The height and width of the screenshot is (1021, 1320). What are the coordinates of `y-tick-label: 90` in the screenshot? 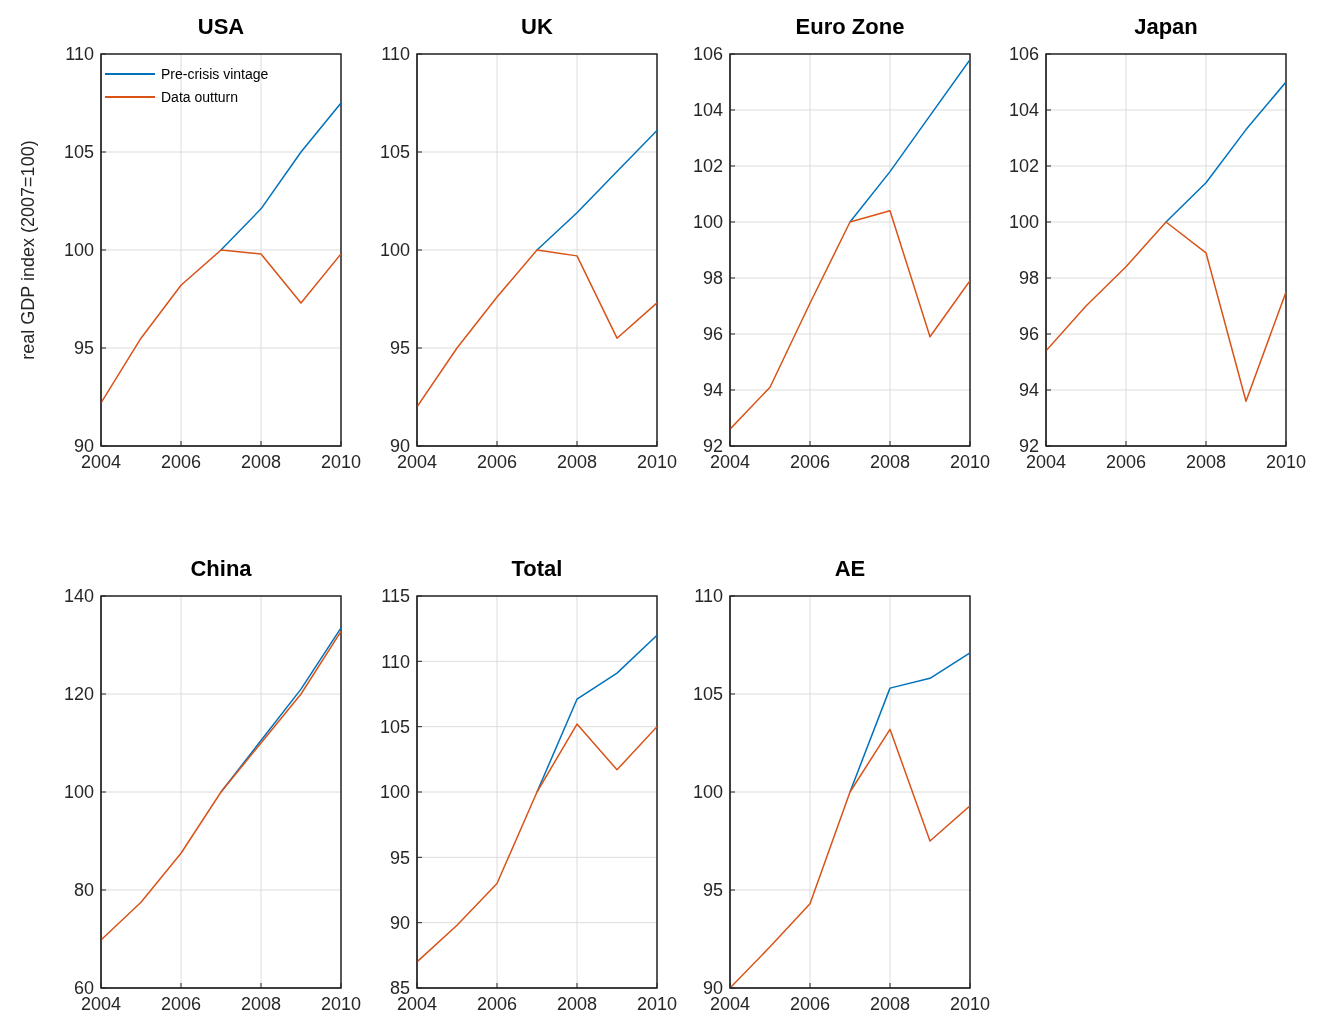 It's located at (399, 923).